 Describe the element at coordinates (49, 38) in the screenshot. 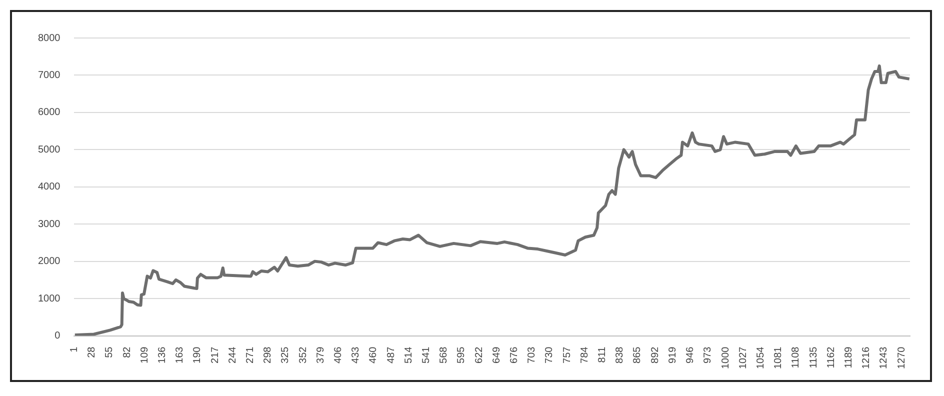

I see `y-tick-label: 8000` at that location.